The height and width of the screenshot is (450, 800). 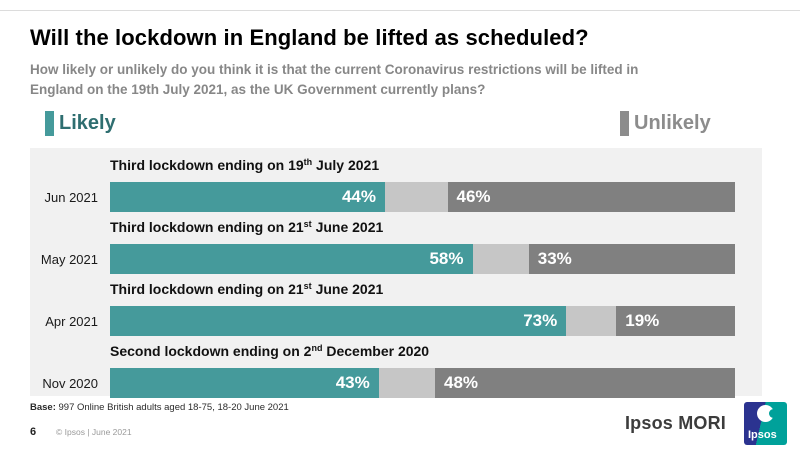 I want to click on row-month-label: May 2021, so click(x=69, y=259).